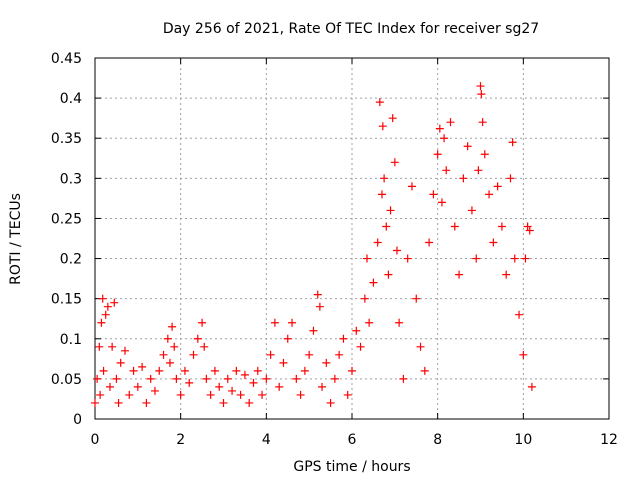 The width and height of the screenshot is (640, 480). Describe the element at coordinates (609, 440) in the screenshot. I see `x-tick-label: 12` at that location.